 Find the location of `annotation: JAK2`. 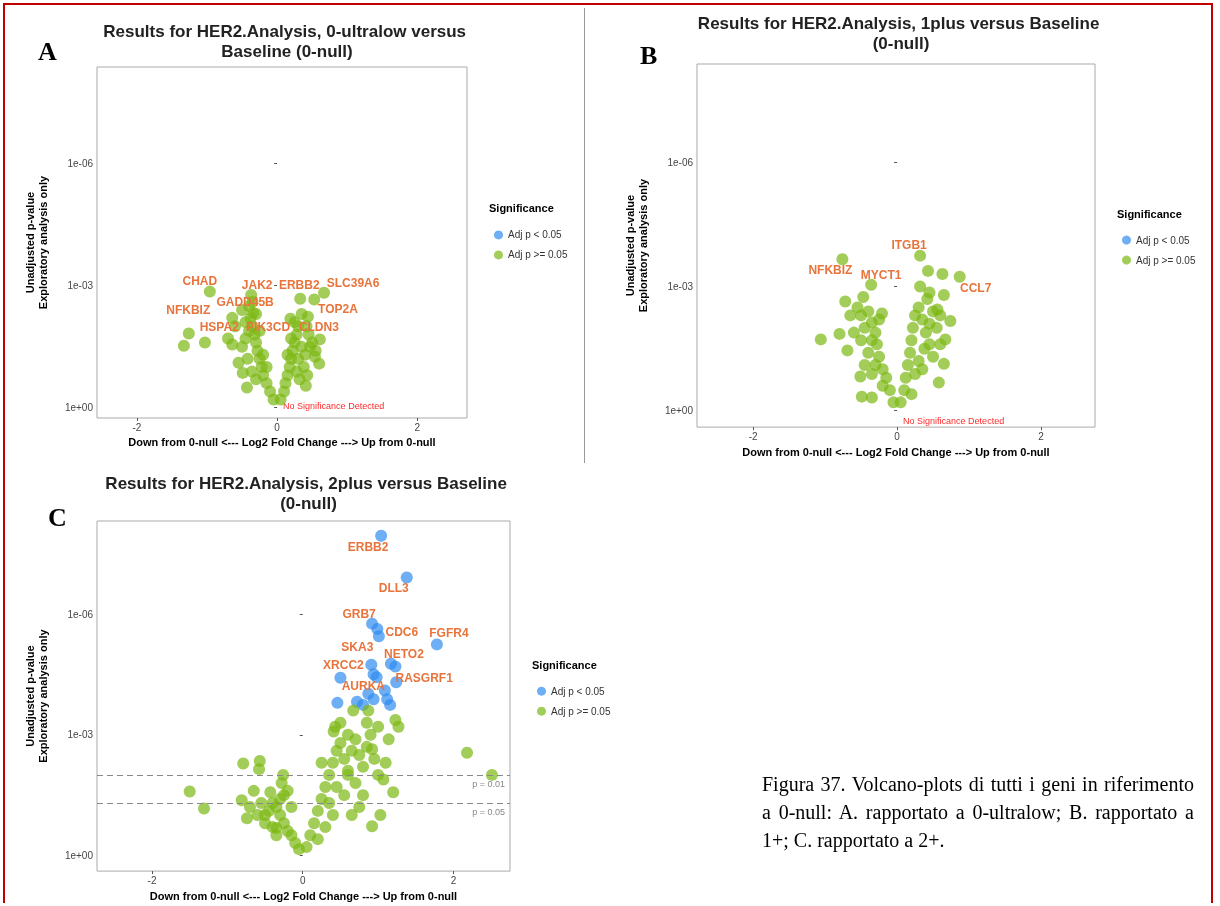

annotation: JAK2 is located at coordinates (257, 285).